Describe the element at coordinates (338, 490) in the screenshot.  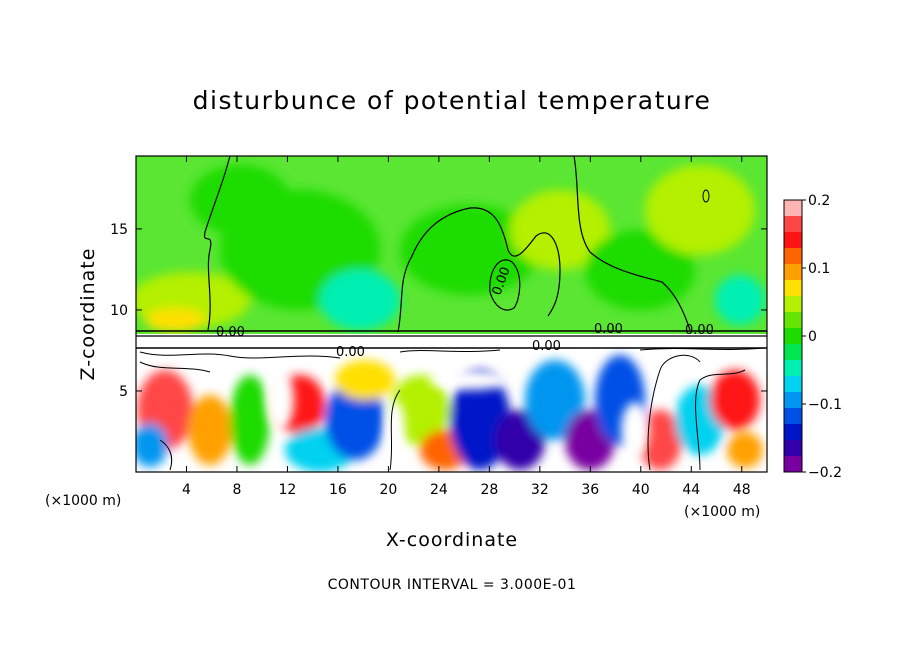
I see `x-tick-label: 16` at that location.